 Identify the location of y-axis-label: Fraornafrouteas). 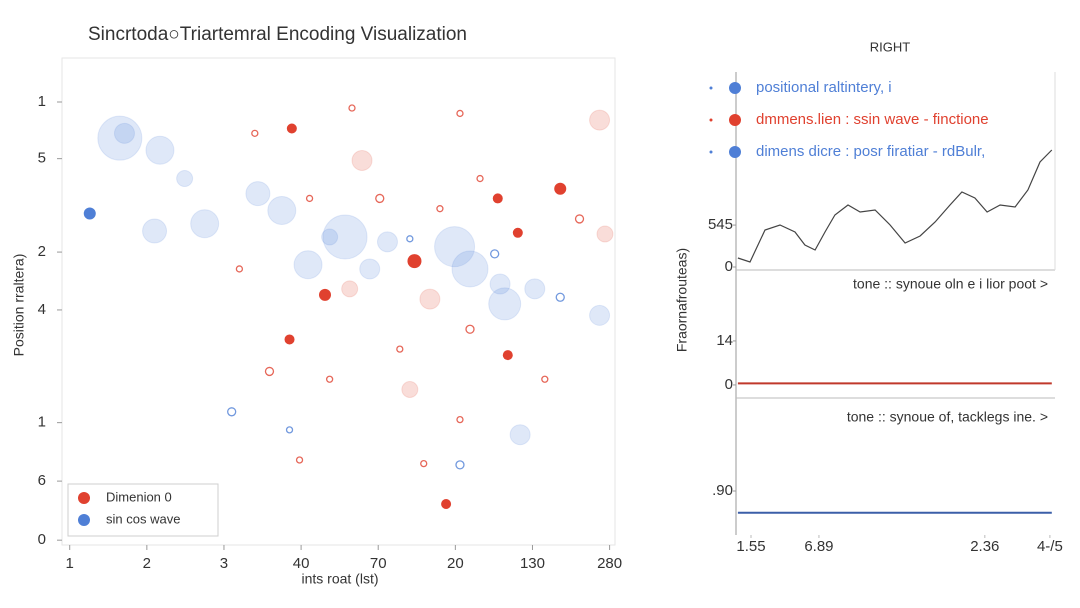
(682, 300).